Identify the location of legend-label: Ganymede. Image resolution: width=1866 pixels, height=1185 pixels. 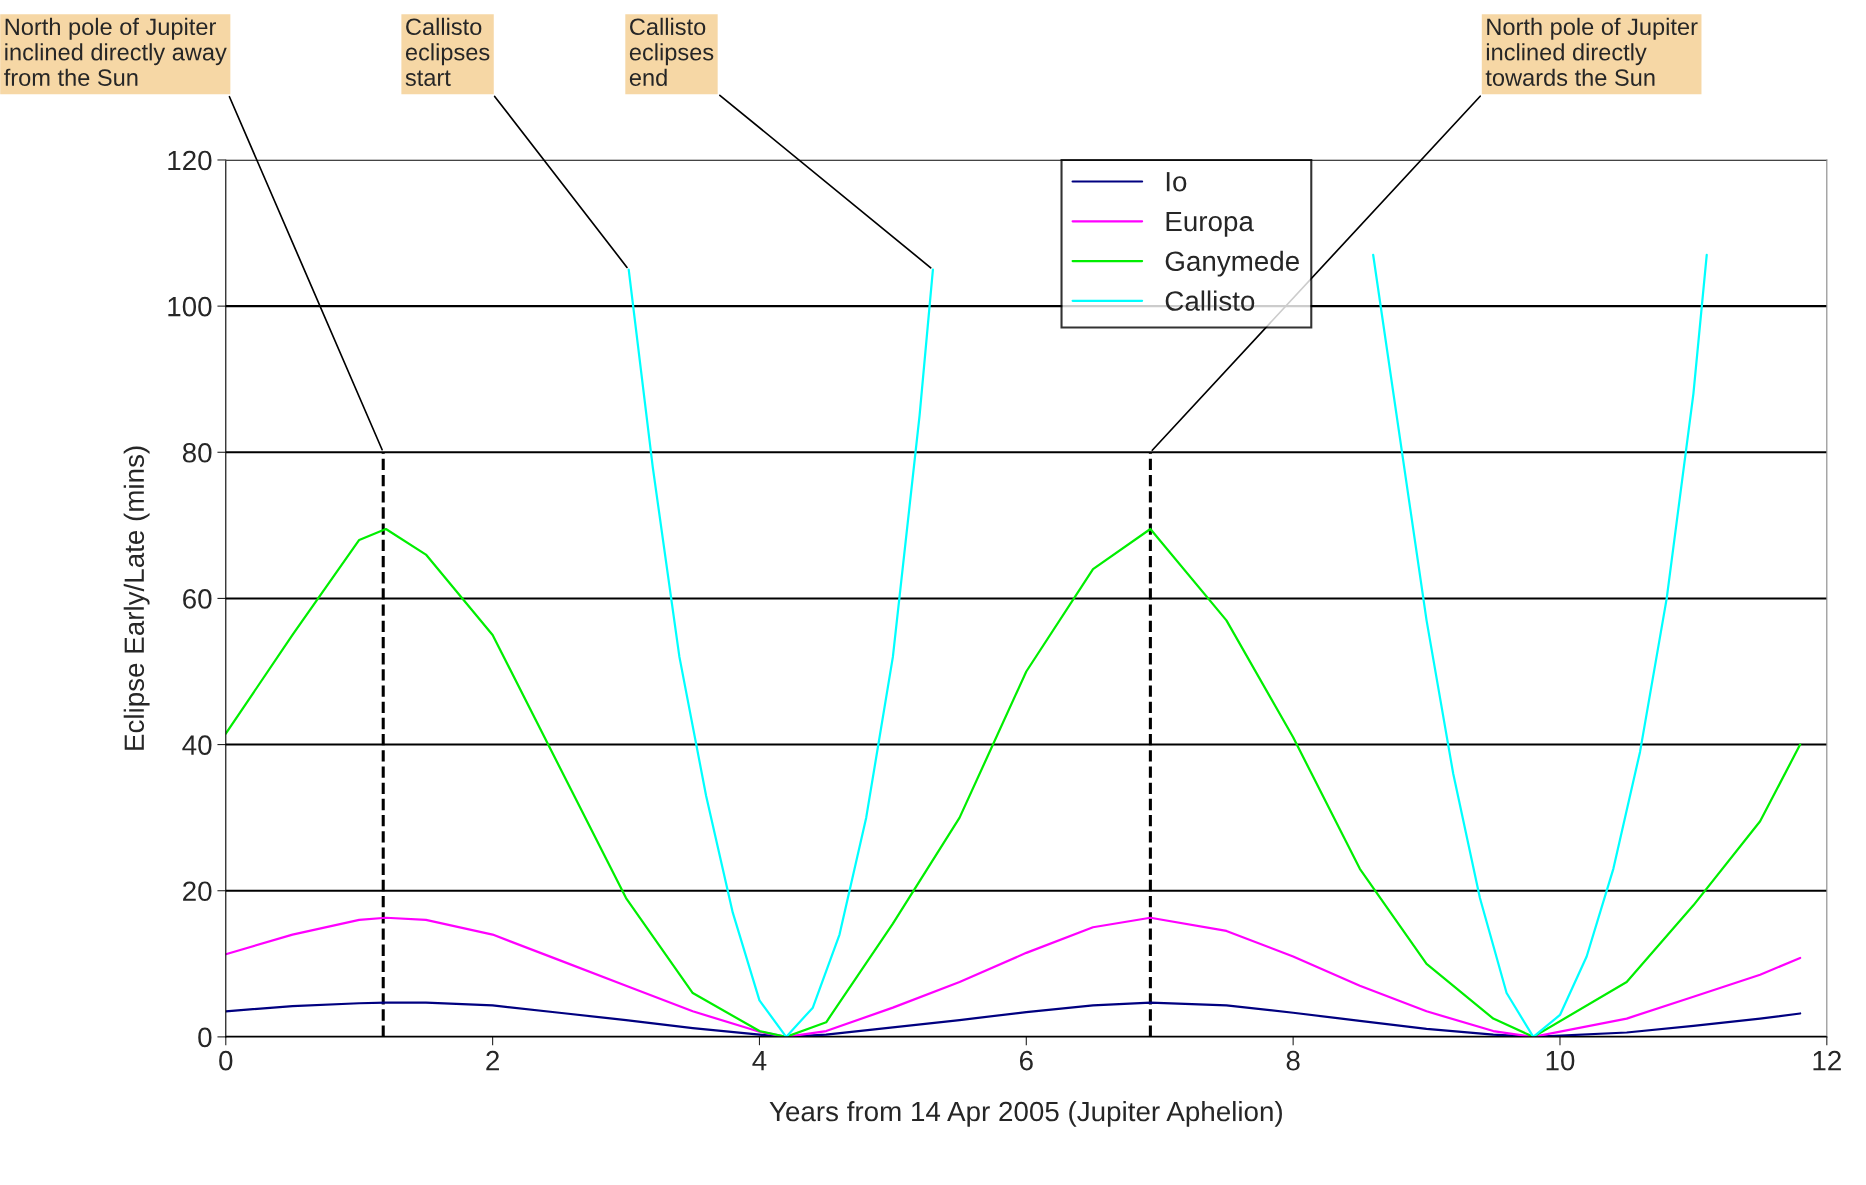
(1232, 263).